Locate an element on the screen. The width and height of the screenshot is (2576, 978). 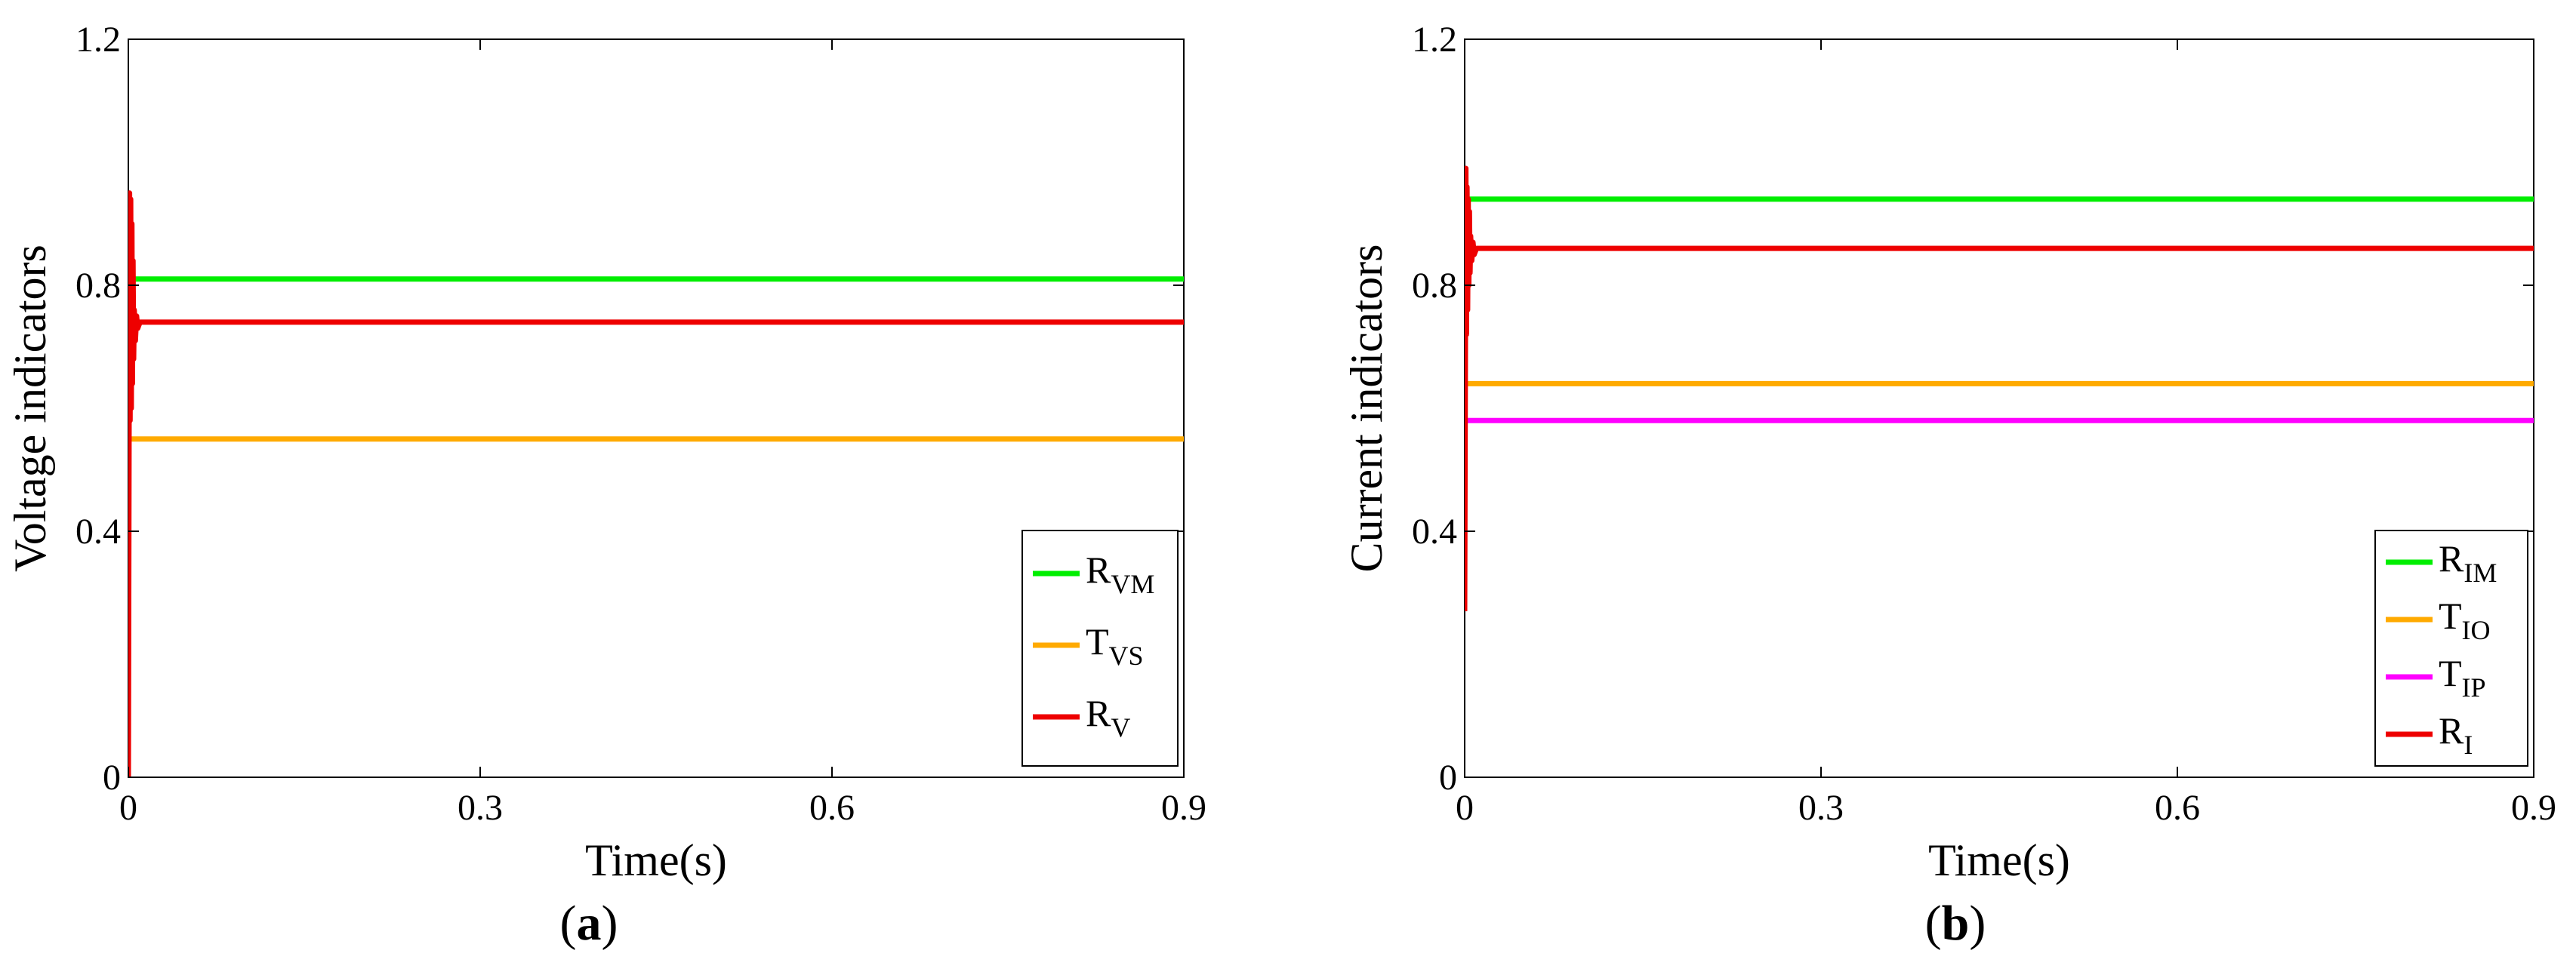
y-axis-label: Voltage indicators is located at coordinates (30, 408).